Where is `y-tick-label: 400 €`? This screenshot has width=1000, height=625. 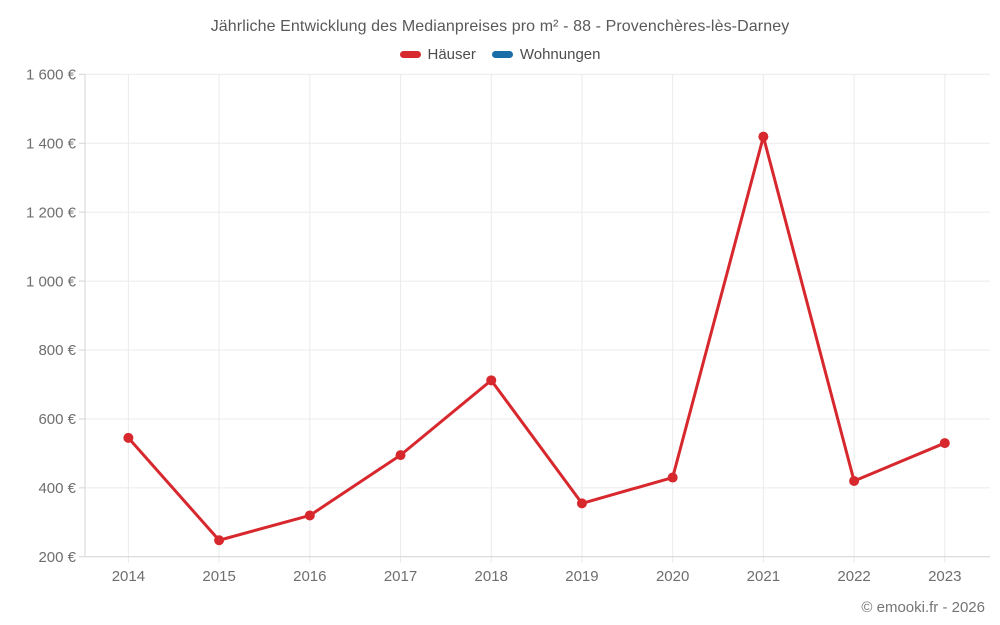 y-tick-label: 400 € is located at coordinates (57, 488).